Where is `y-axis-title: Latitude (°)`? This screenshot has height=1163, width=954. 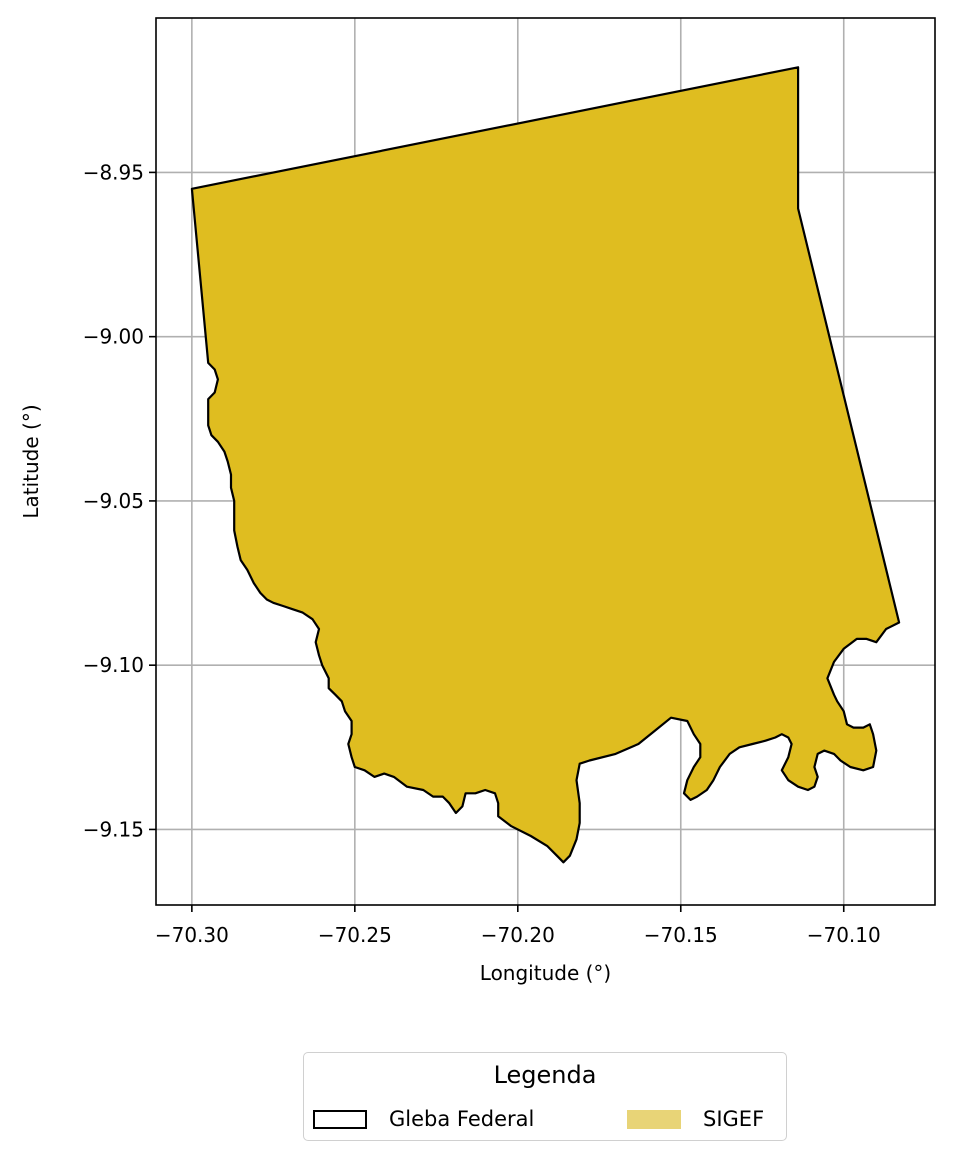 y-axis-title: Latitude (°) is located at coordinates (31, 461).